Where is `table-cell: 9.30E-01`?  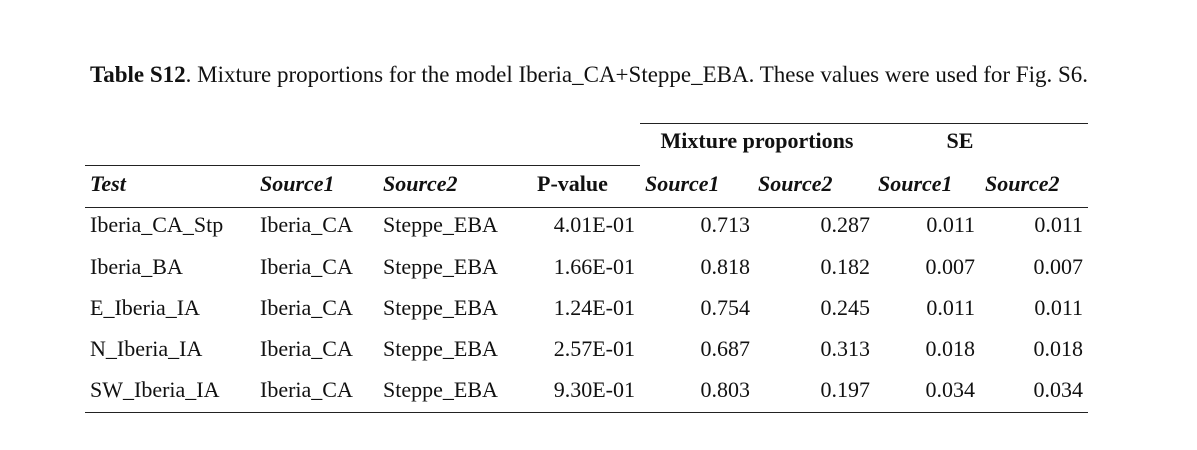 table-cell: 9.30E-01 is located at coordinates (594, 389).